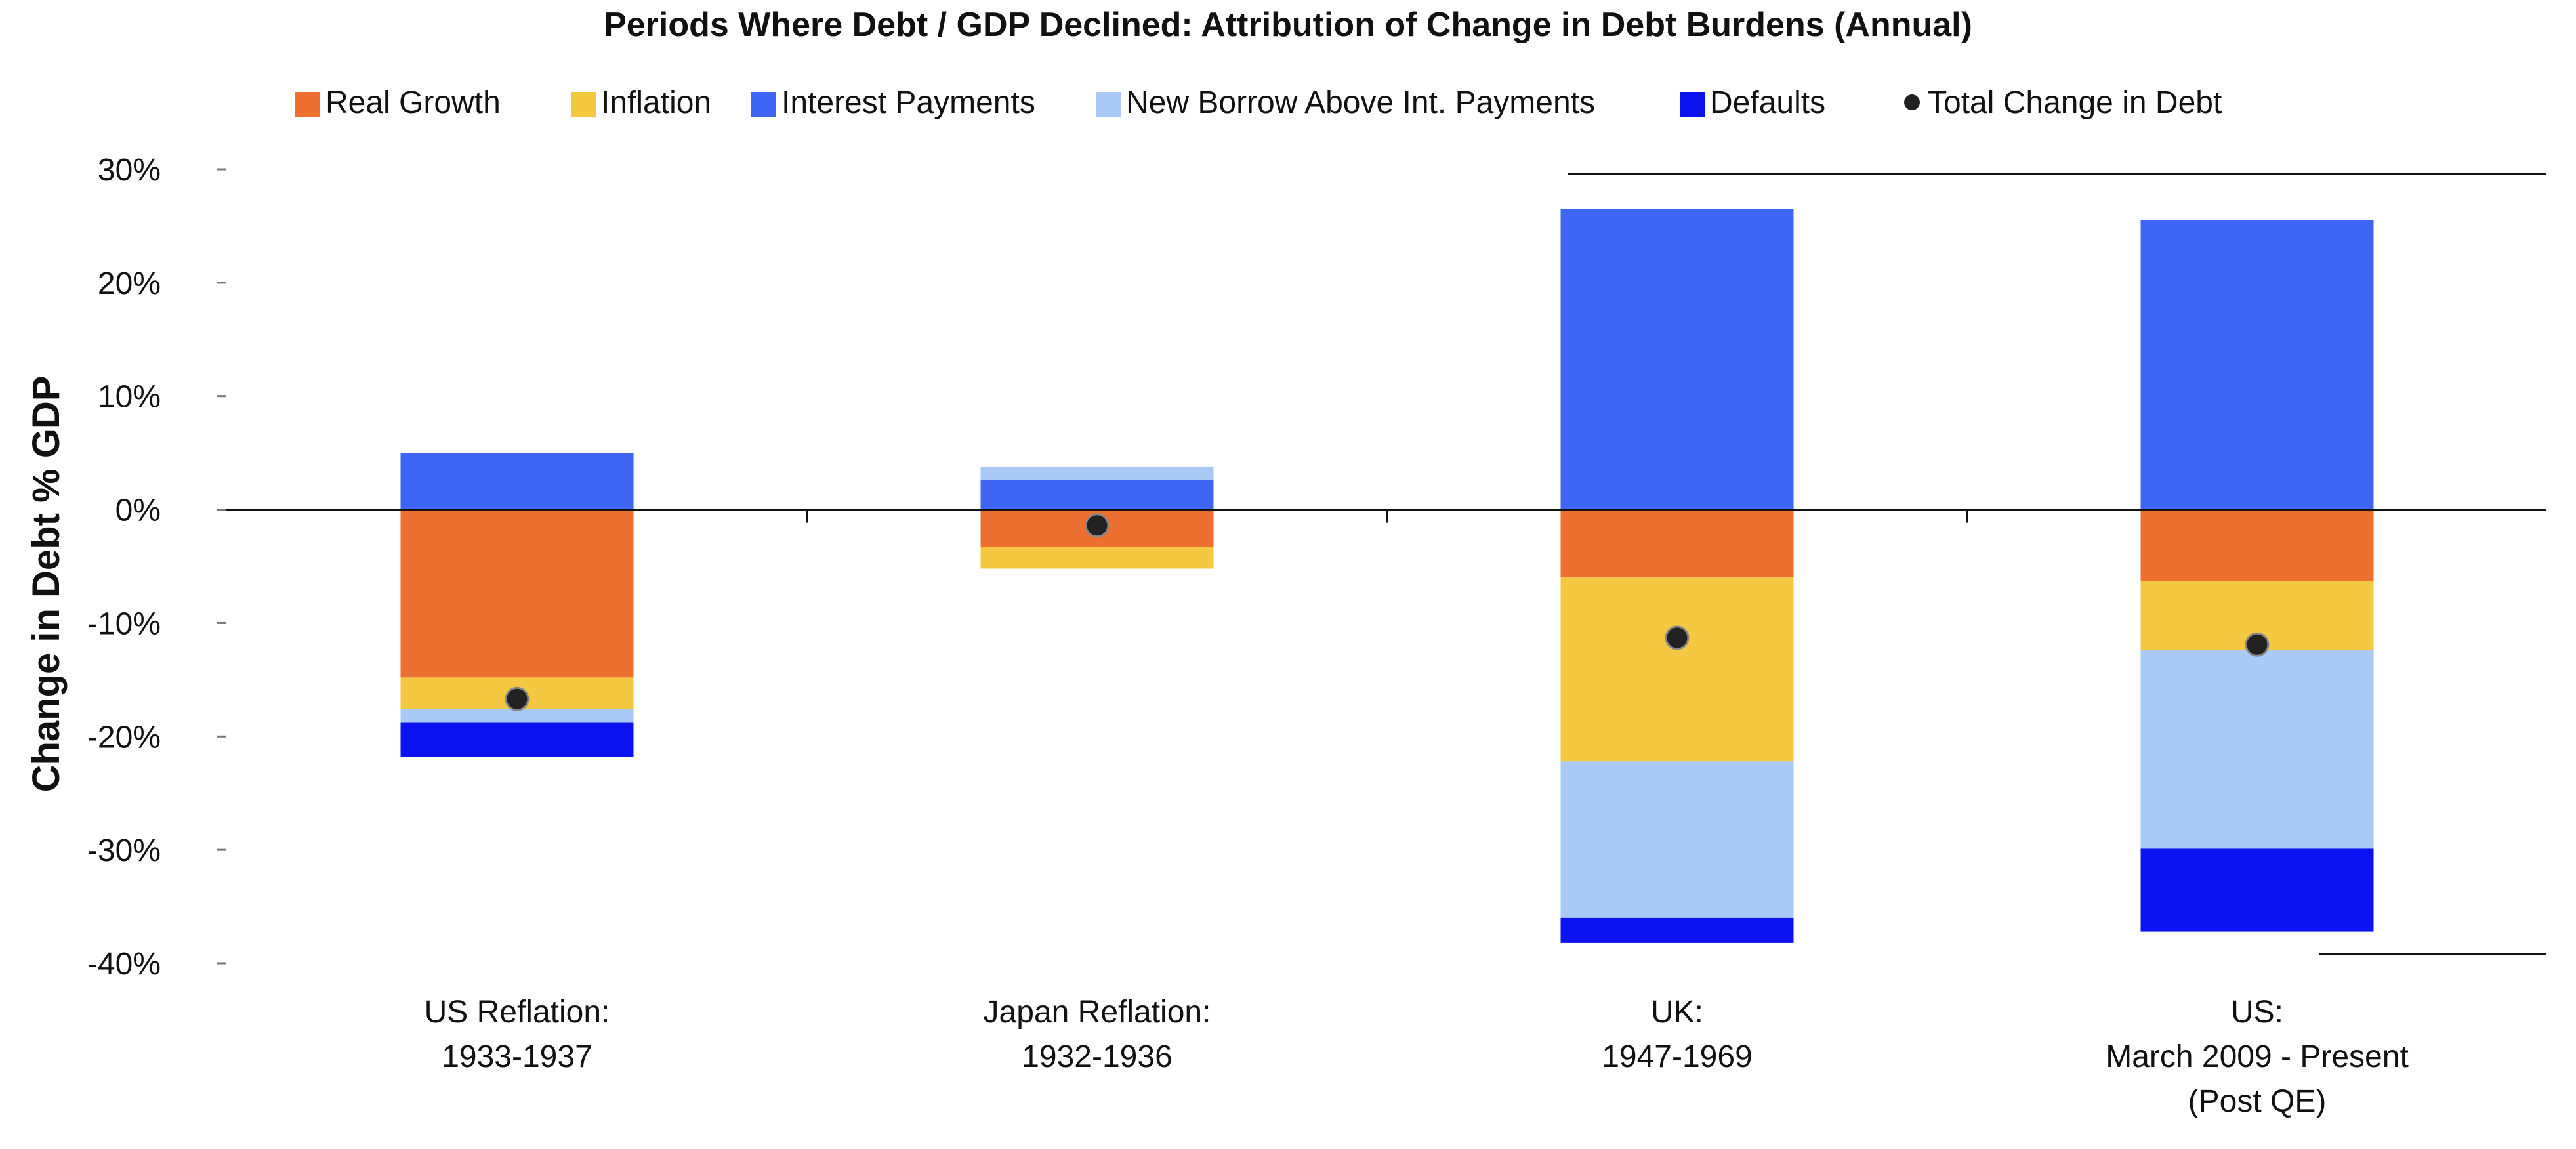 The width and height of the screenshot is (2576, 1149). Describe the element at coordinates (129, 283) in the screenshot. I see `y-tick-label: 20%` at that location.